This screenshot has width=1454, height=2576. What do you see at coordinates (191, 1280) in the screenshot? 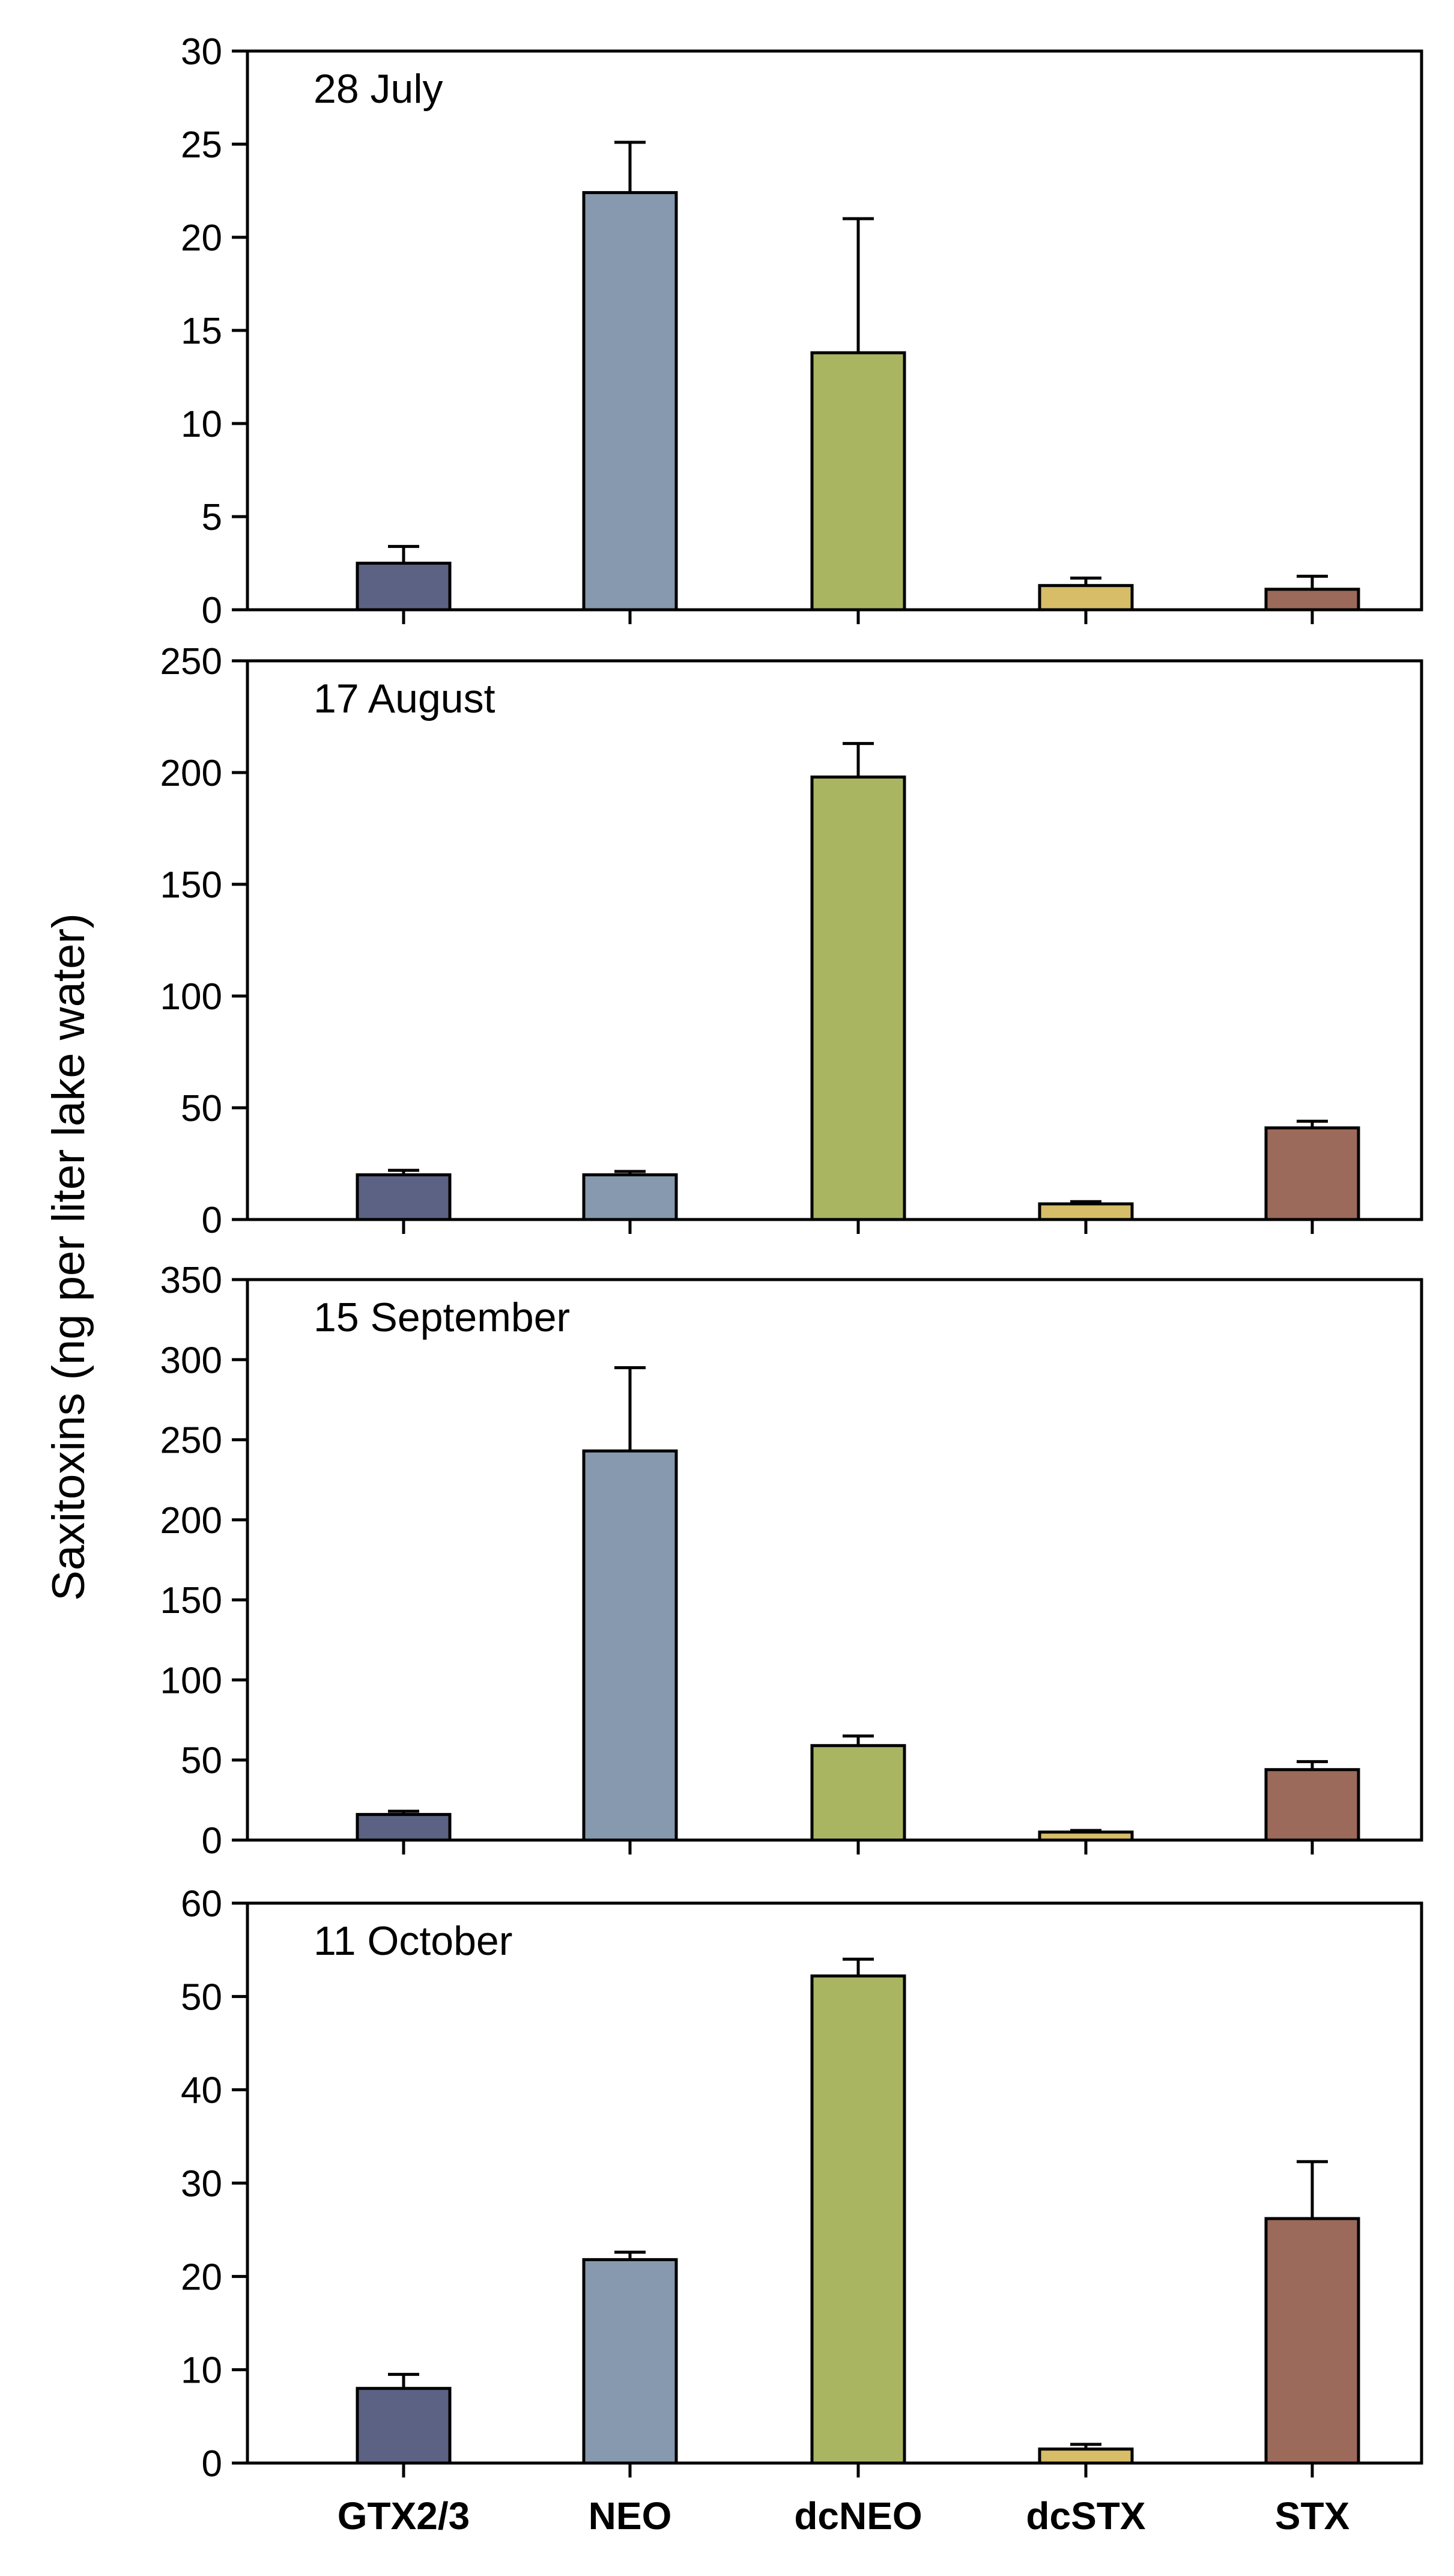
I see `y-tick-label: 350` at bounding box center [191, 1280].